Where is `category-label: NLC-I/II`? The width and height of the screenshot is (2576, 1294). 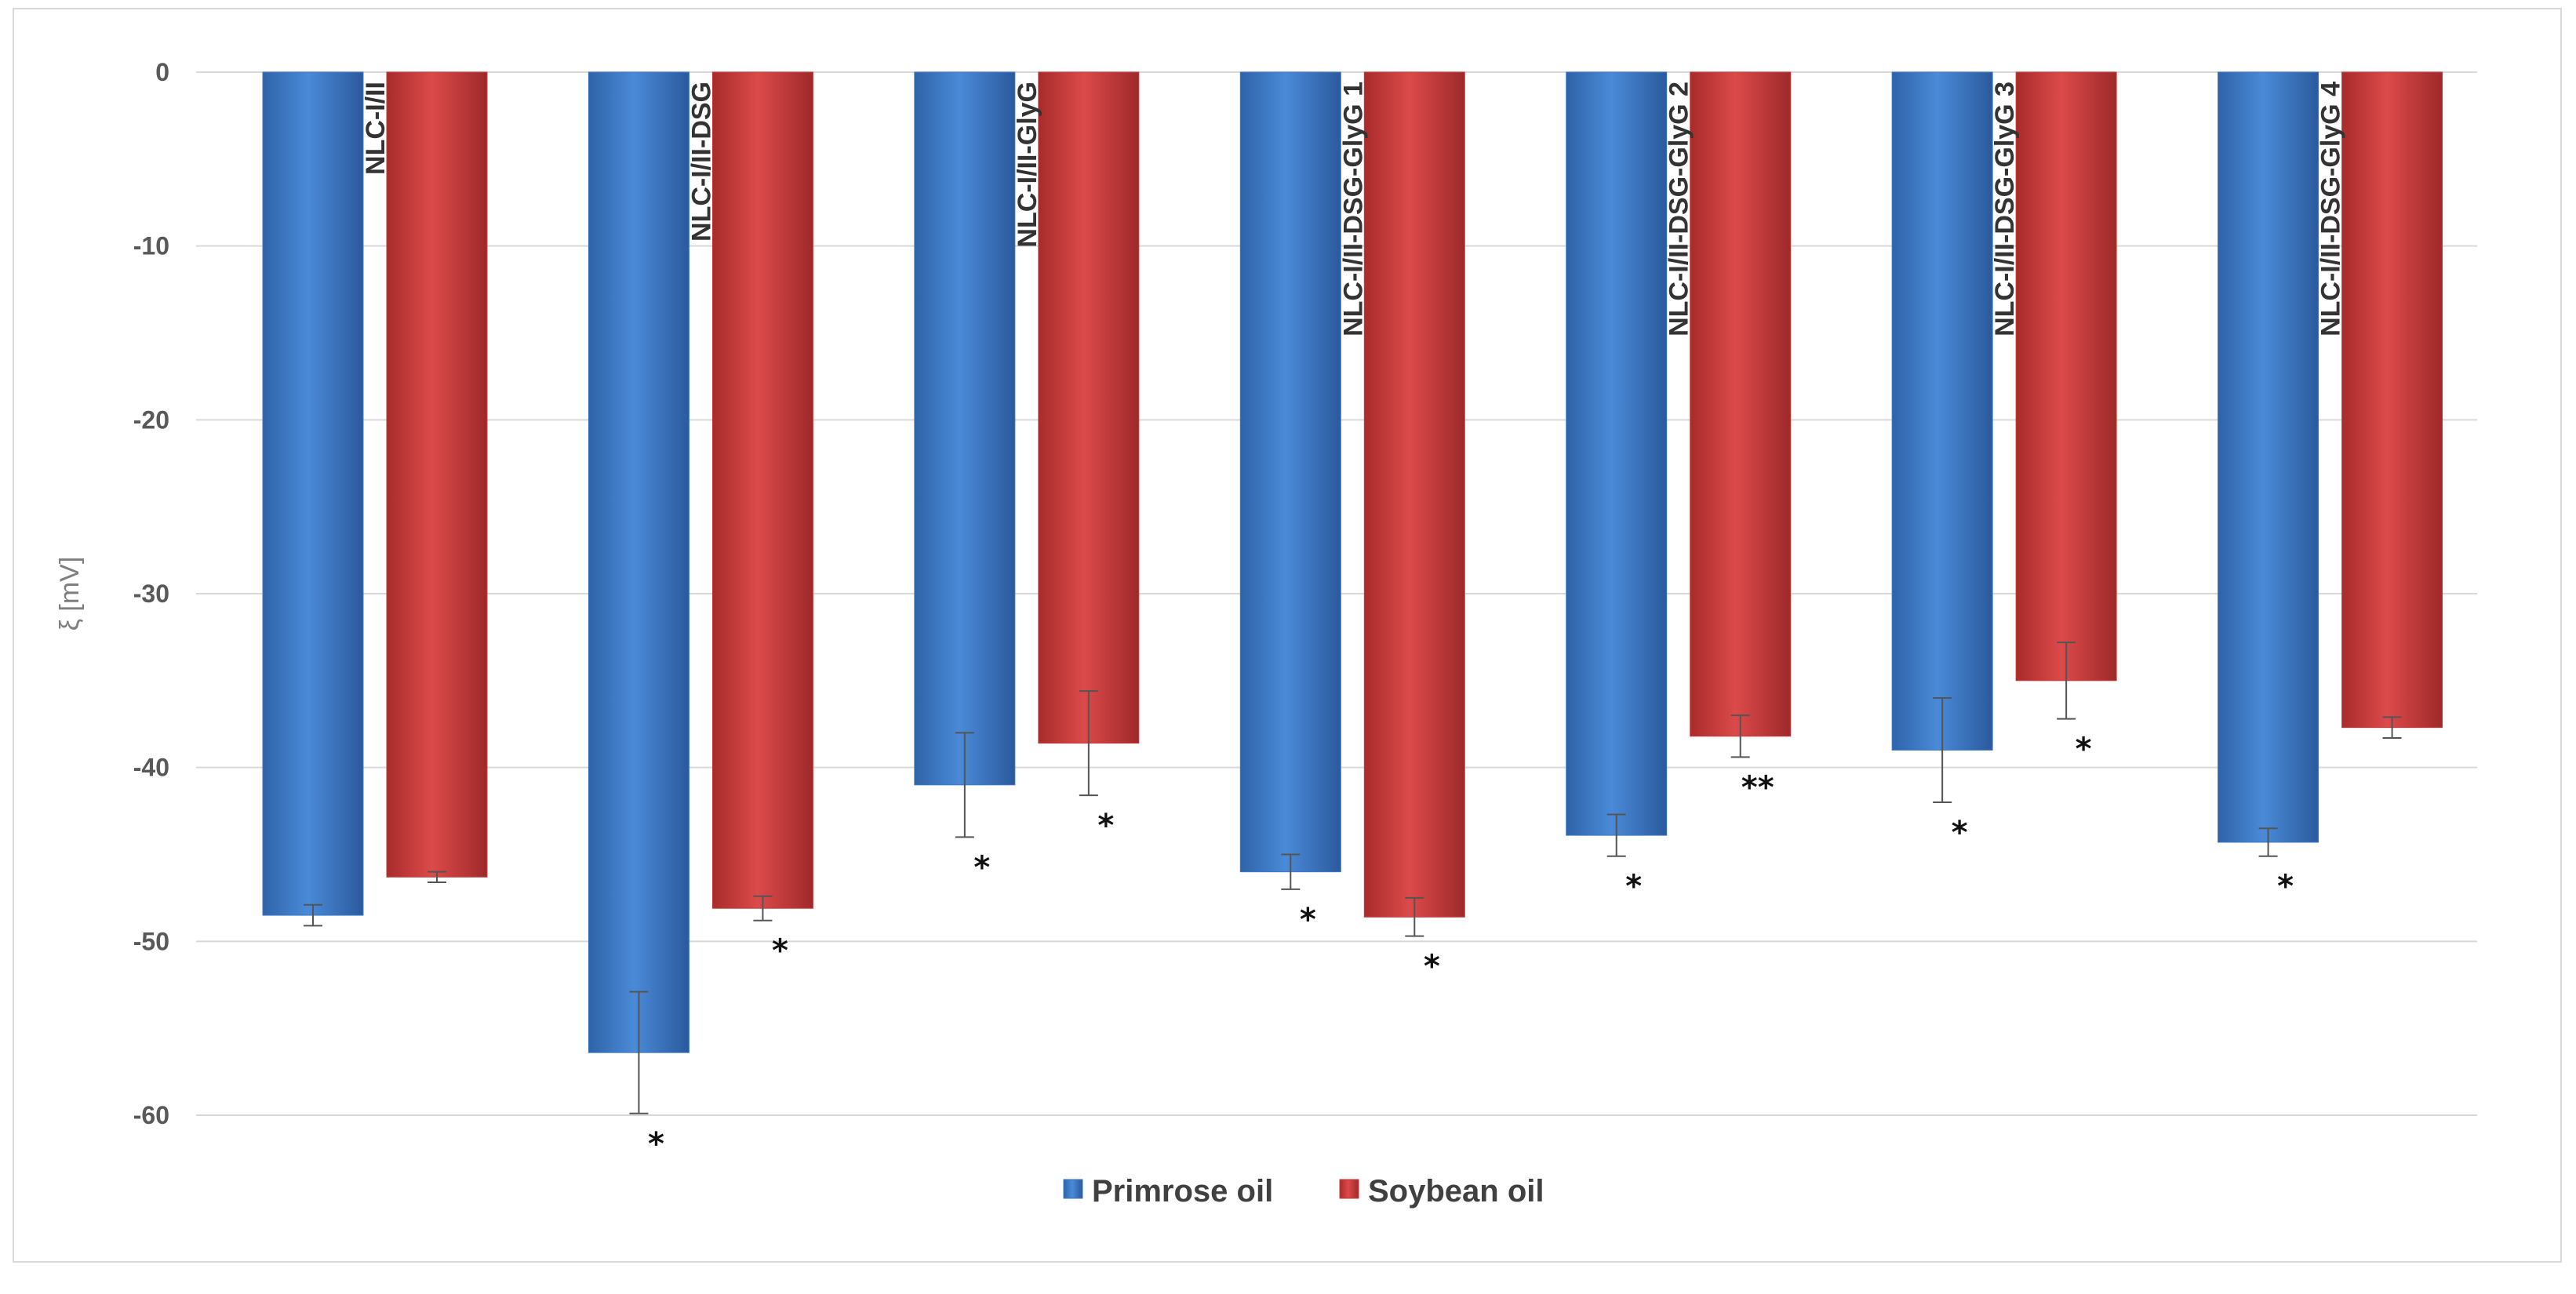 category-label: NLC-I/II is located at coordinates (376, 128).